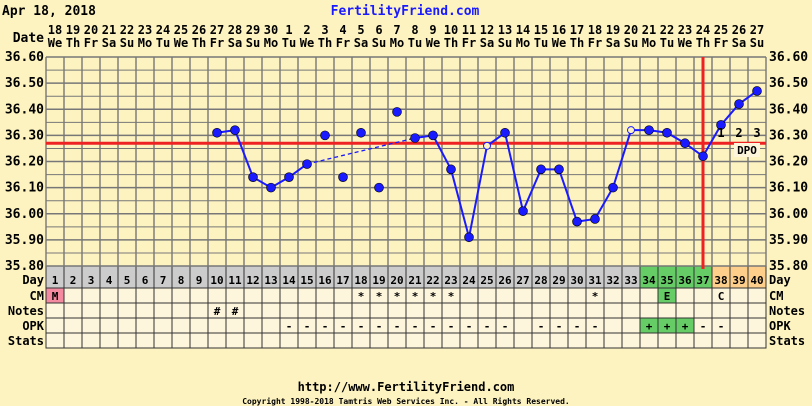  Describe the element at coordinates (469, 30) in the screenshot. I see `date-label: 11` at that location.